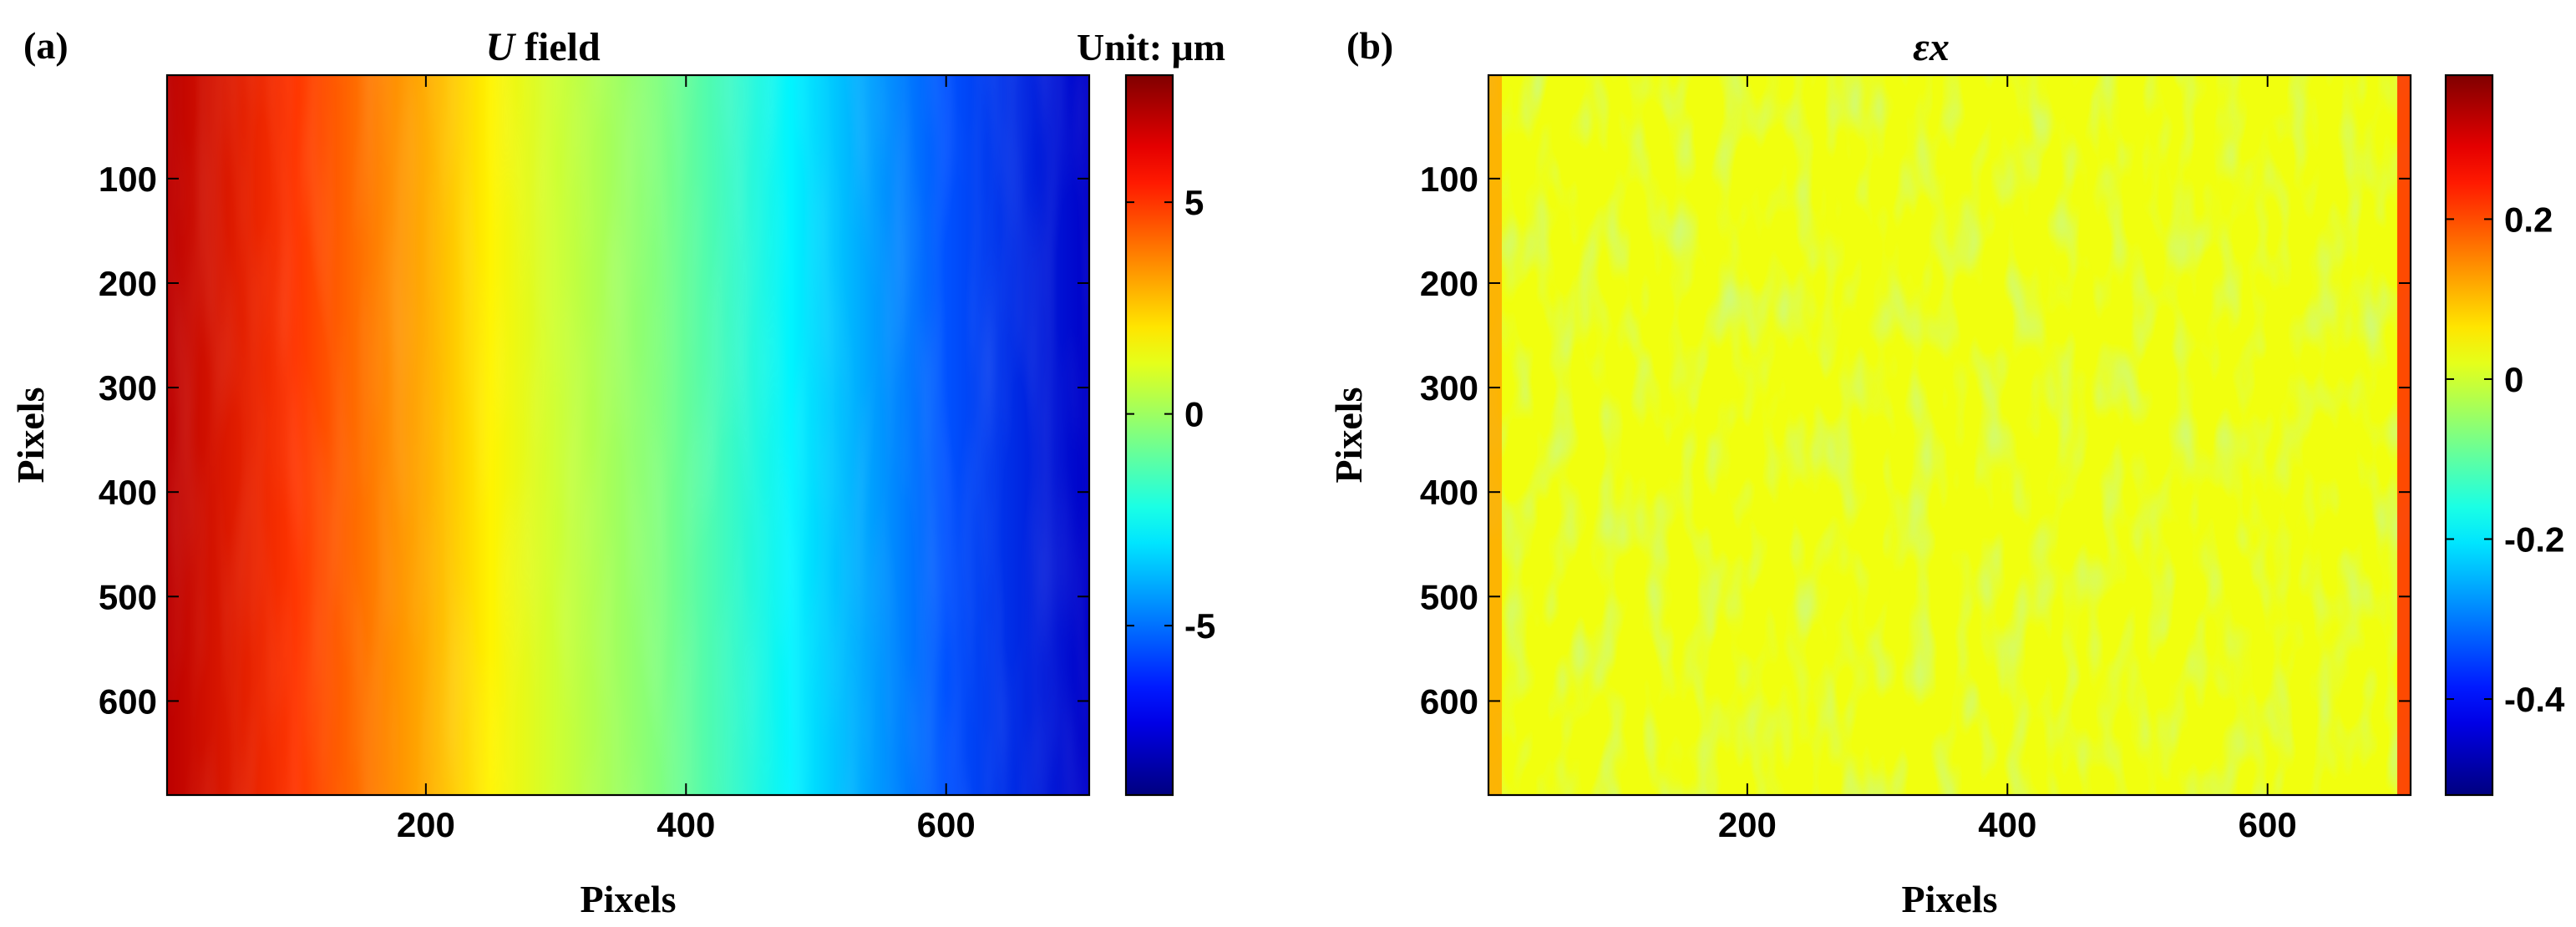  What do you see at coordinates (1495, 435) in the screenshot?
I see `strain-left-edge` at bounding box center [1495, 435].